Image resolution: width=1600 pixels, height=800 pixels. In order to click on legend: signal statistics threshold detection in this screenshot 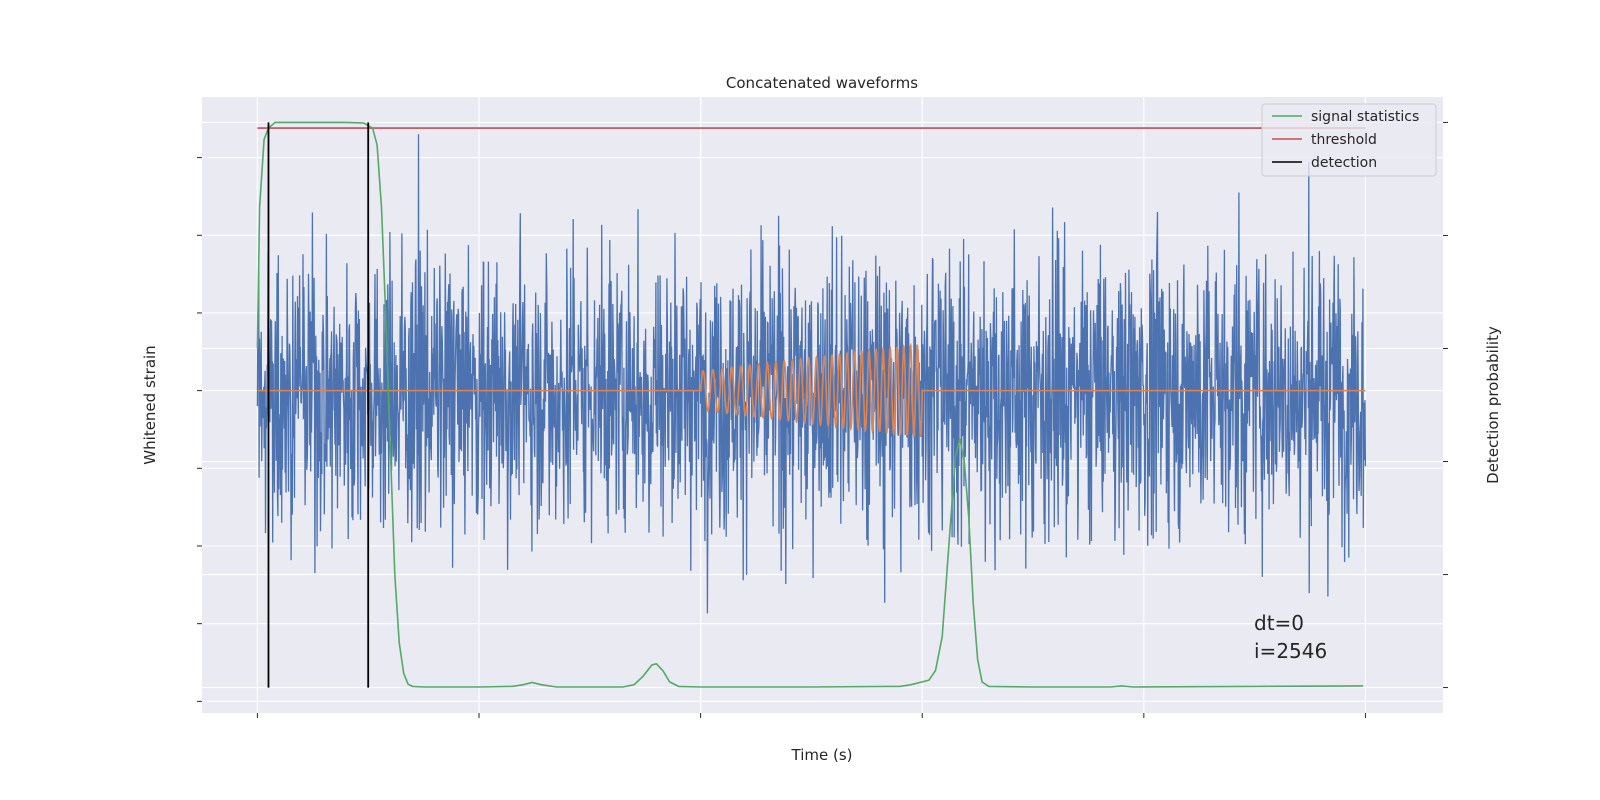, I will do `click(1349, 140)`.